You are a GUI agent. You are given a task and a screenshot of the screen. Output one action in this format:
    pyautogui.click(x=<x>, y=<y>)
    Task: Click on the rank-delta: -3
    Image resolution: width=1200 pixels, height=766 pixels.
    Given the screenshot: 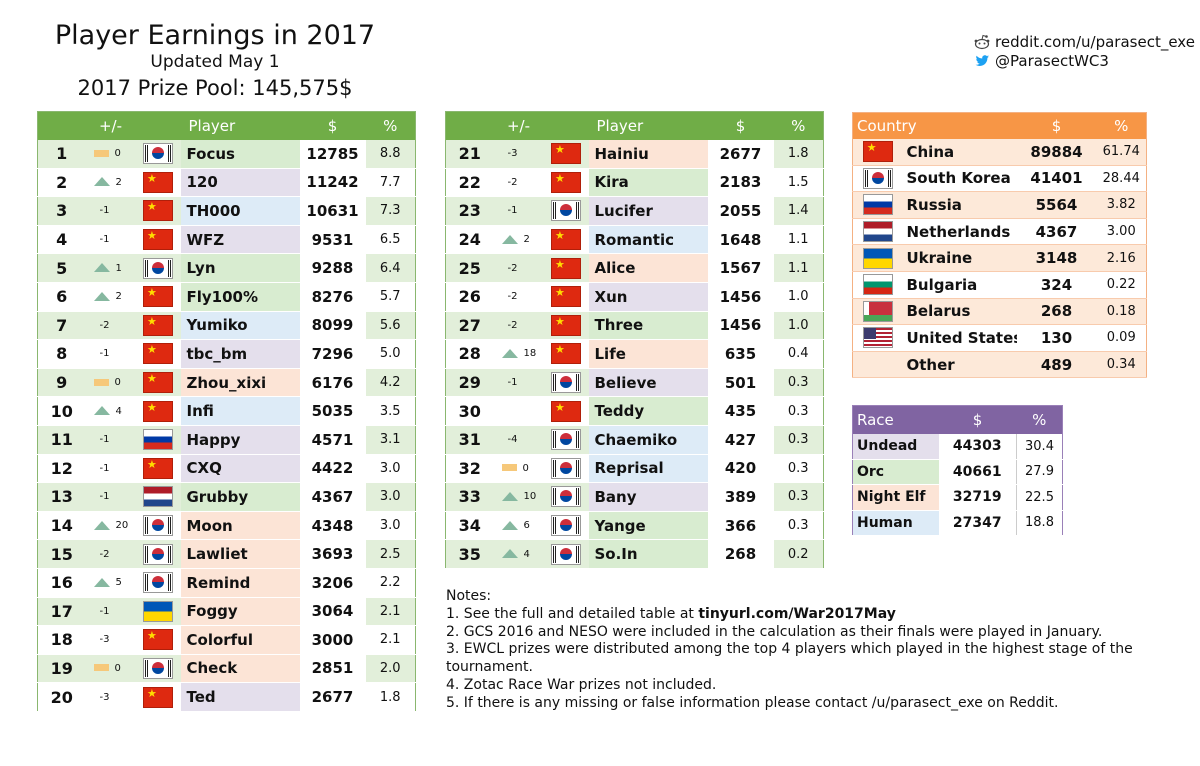 What is the action you would take?
    pyautogui.click(x=104, y=697)
    